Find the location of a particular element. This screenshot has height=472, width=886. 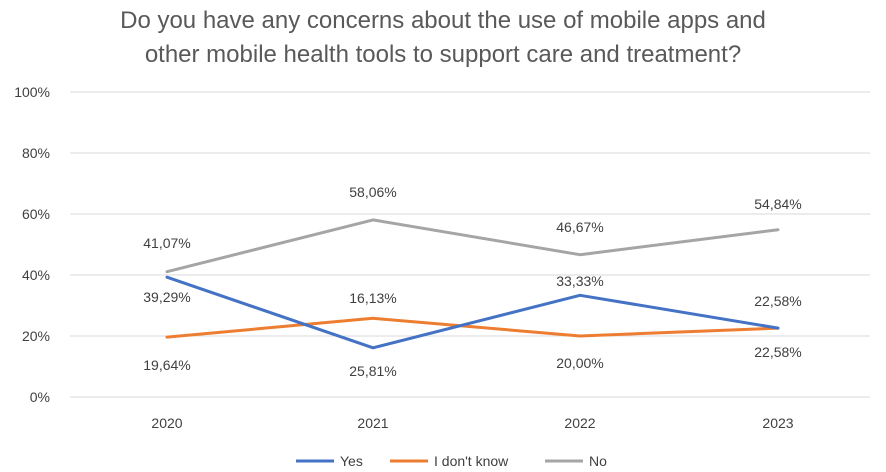

x-tick-label: 2021 is located at coordinates (372, 423).